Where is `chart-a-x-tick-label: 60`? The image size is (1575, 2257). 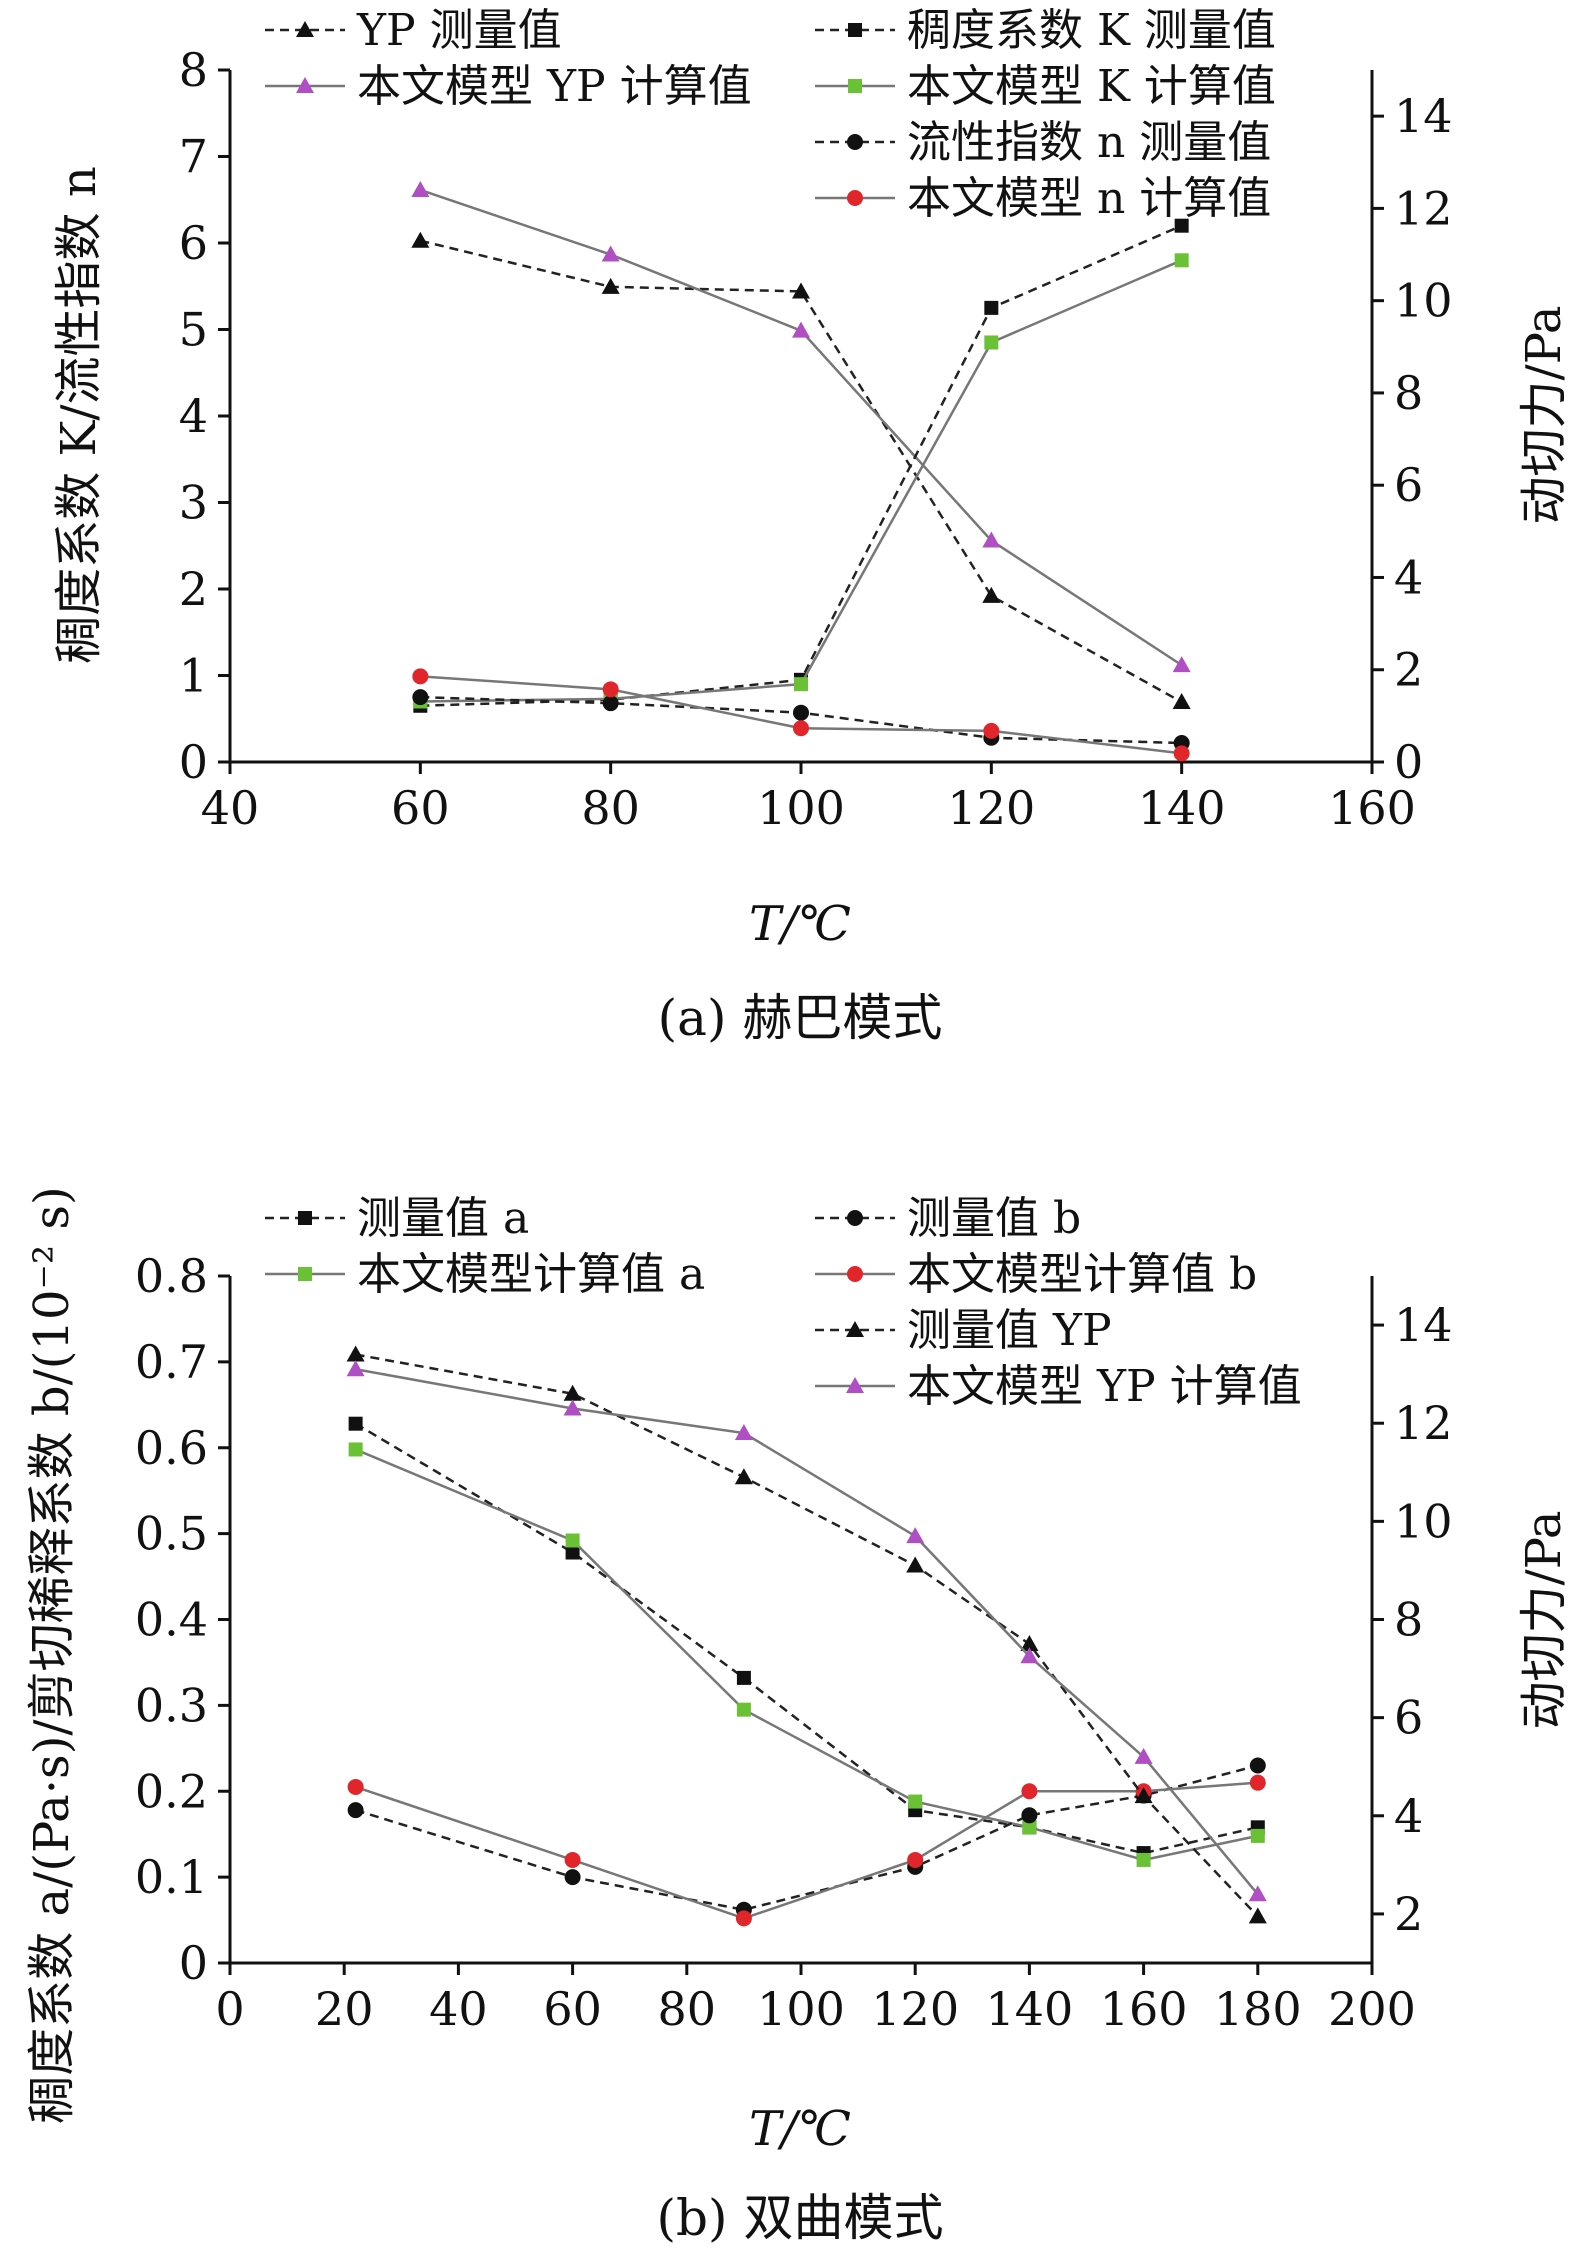 chart-a-x-tick-label: 60 is located at coordinates (420, 808).